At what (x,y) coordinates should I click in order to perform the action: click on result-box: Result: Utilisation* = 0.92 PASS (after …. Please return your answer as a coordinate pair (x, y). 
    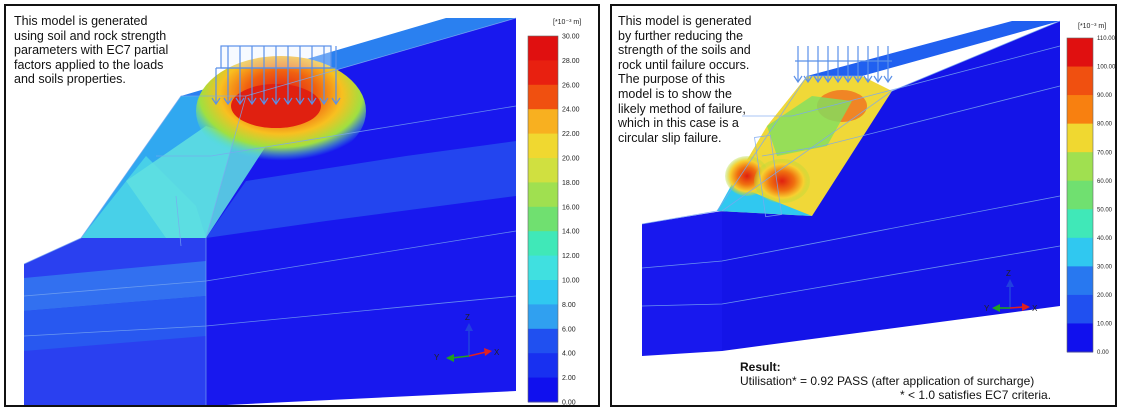
    Looking at the image, I should click on (895, 381).